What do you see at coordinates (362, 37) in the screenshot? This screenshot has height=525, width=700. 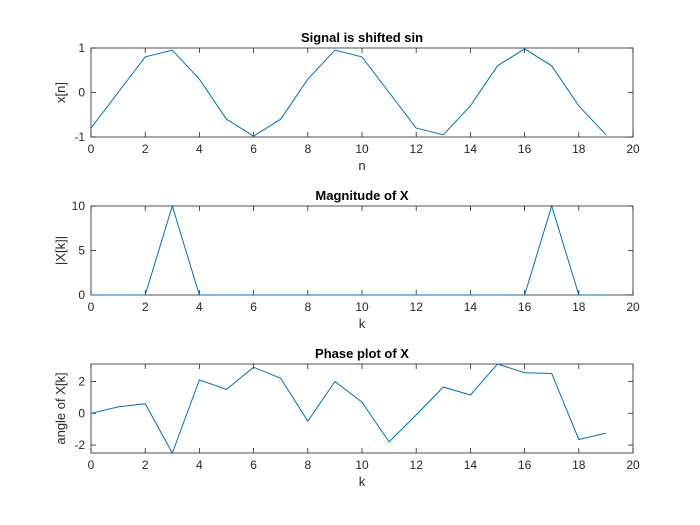 I see `chart-title: Signal is shifted sin` at bounding box center [362, 37].